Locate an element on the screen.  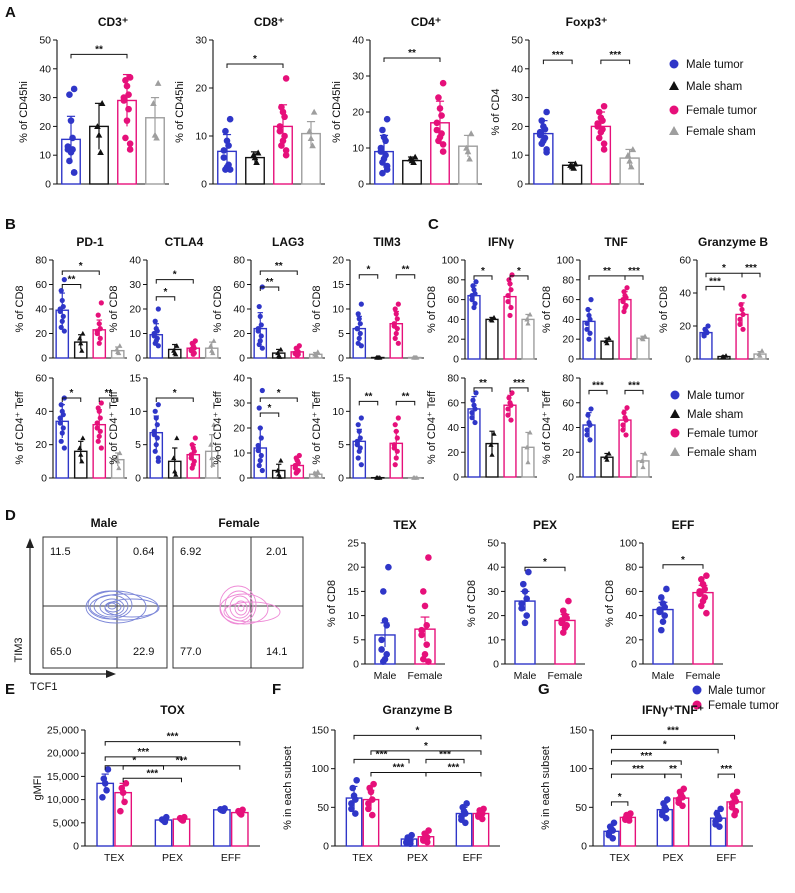
chart-b8: 0 5 10 15 % of CD4⁺ Teff ** ** is located at coordinates (367, 429).